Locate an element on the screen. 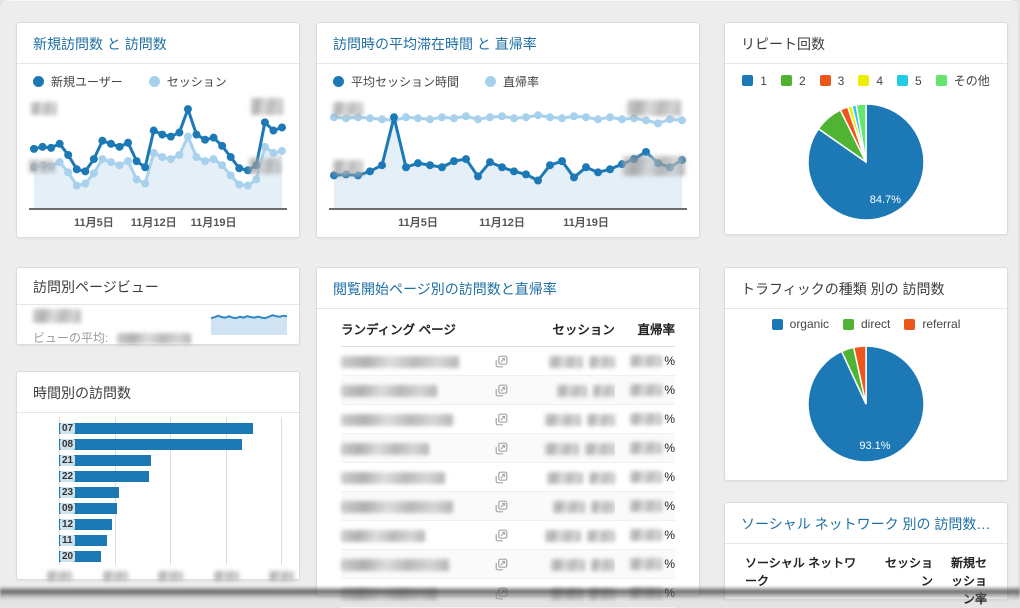 This screenshot has height=608, width=1020. avg-time-bounce-line-chart is located at coordinates (508, 154).